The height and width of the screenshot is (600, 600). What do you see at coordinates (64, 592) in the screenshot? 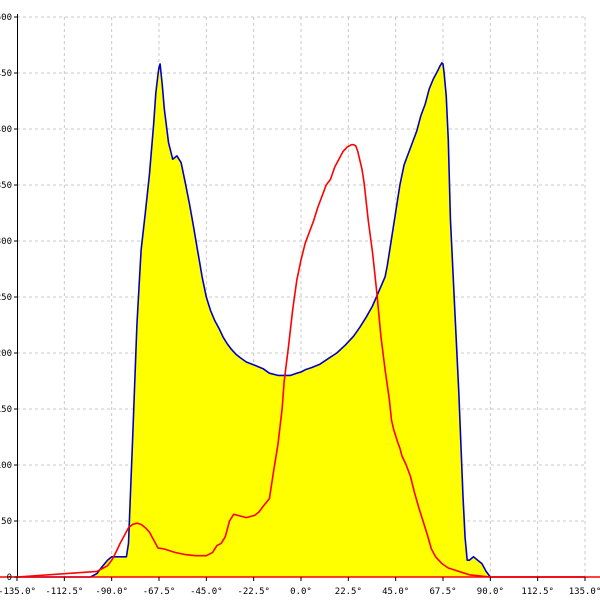
I see `x-tick-label: -112.5°` at bounding box center [64, 592].